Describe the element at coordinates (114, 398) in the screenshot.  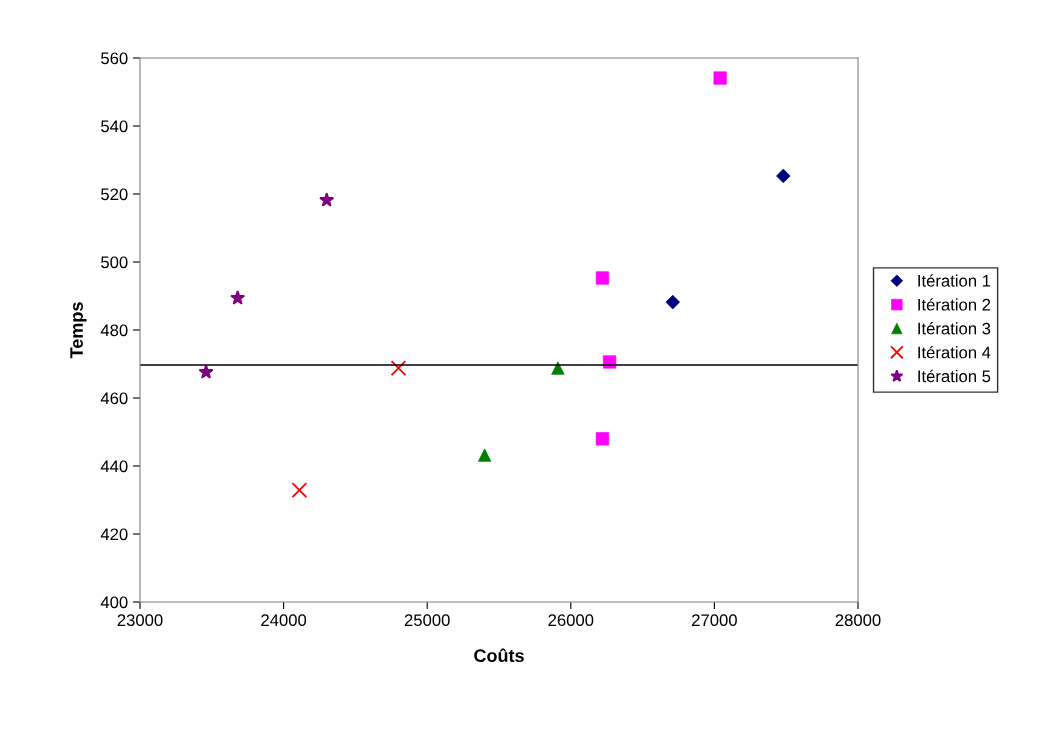
I see `y-tick-label: 460` at that location.